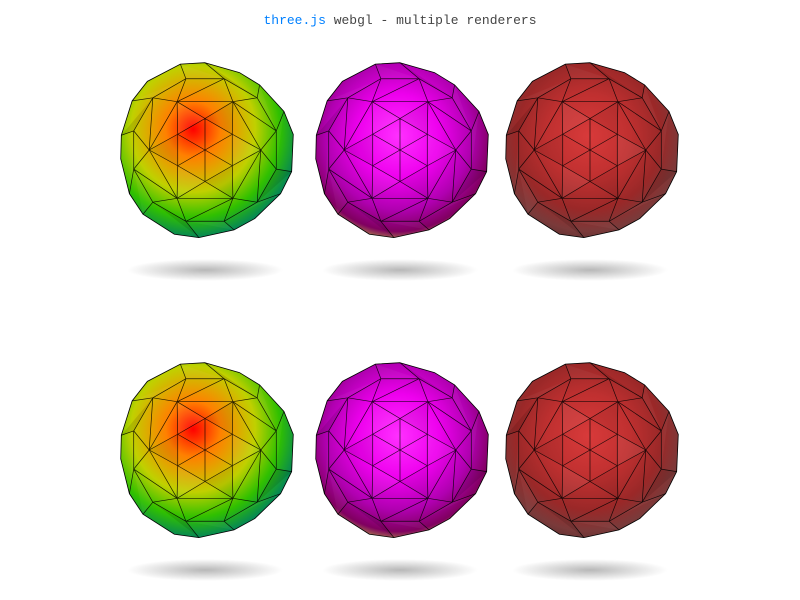 Image resolution: width=800 pixels, height=600 pixels. I want to click on info-bar: three.js webgl - multiple renderers, so click(400, 20).